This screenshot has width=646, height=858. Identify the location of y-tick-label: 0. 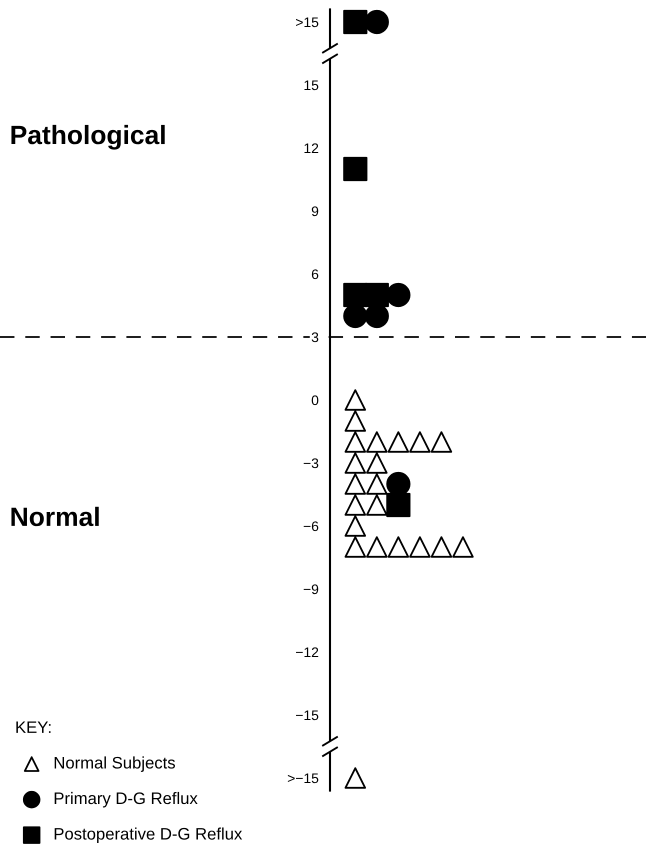
(315, 400).